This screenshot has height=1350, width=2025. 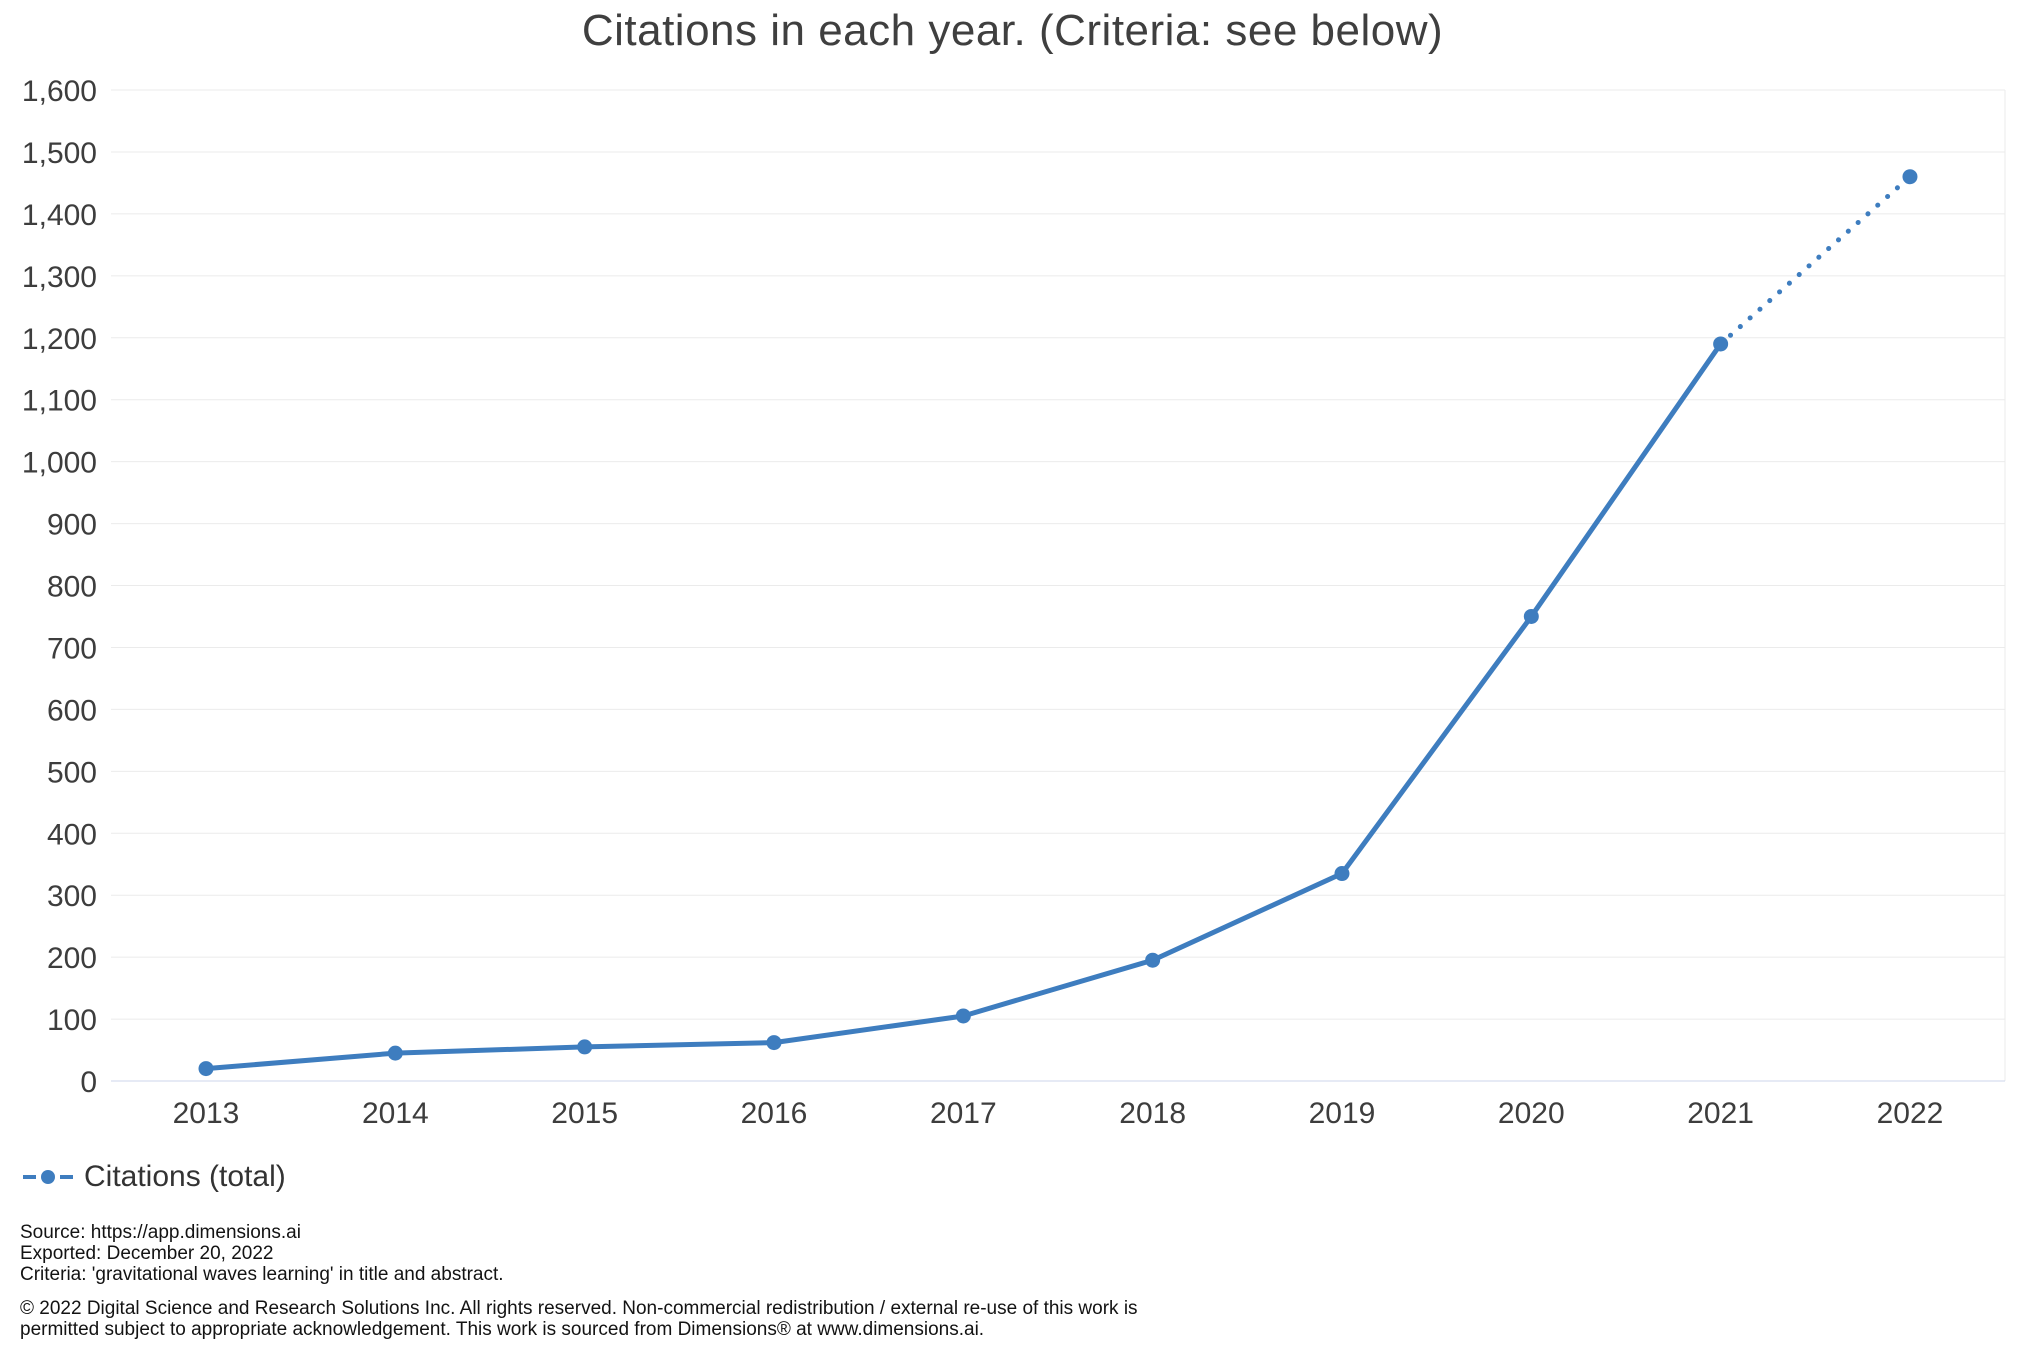 I want to click on x-axis-tick-label: 2022, so click(x=1910, y=1113).